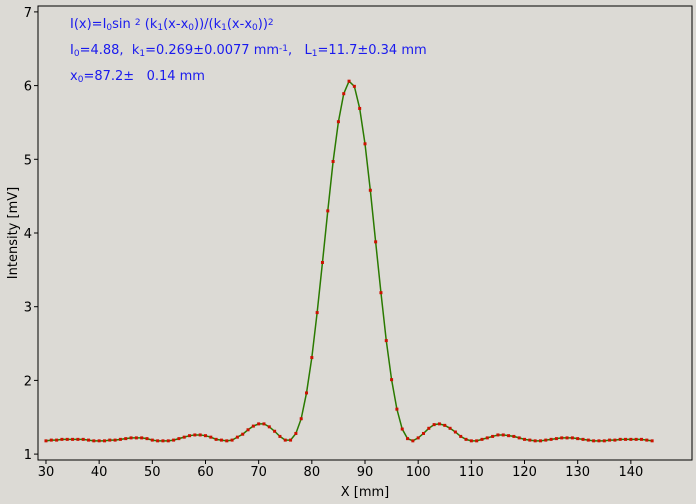 The width and height of the screenshot is (696, 504). I want to click on annotation-segment: x, so click(74, 76).